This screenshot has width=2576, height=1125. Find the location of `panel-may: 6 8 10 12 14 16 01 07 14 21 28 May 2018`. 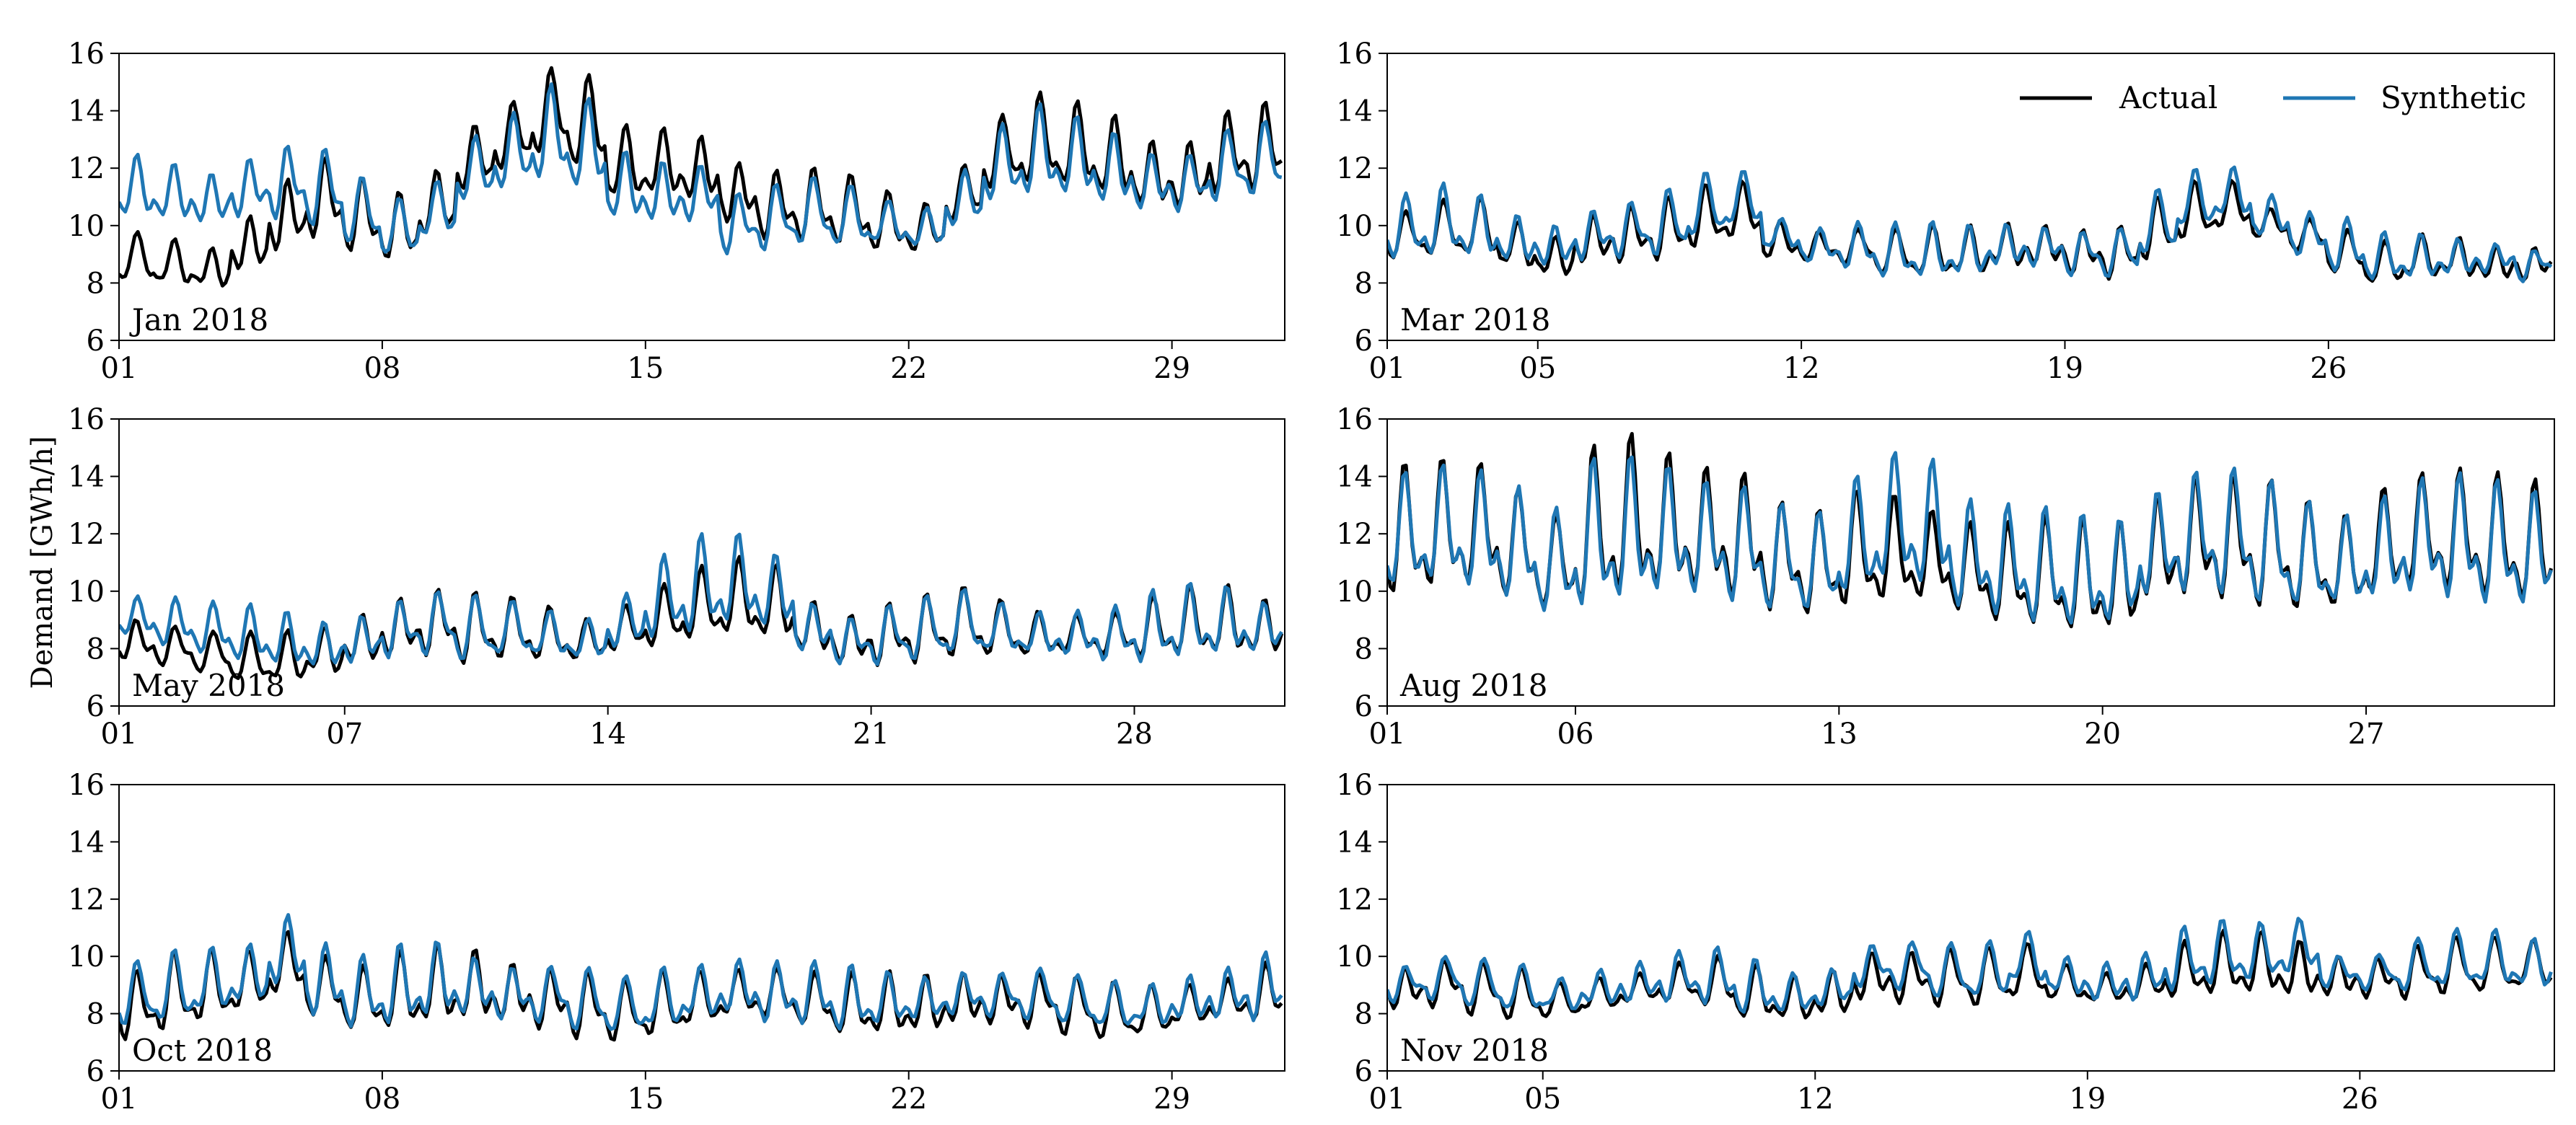

panel-may: 6 8 10 12 14 16 01 07 14 21 28 May 2018 is located at coordinates (676, 577).